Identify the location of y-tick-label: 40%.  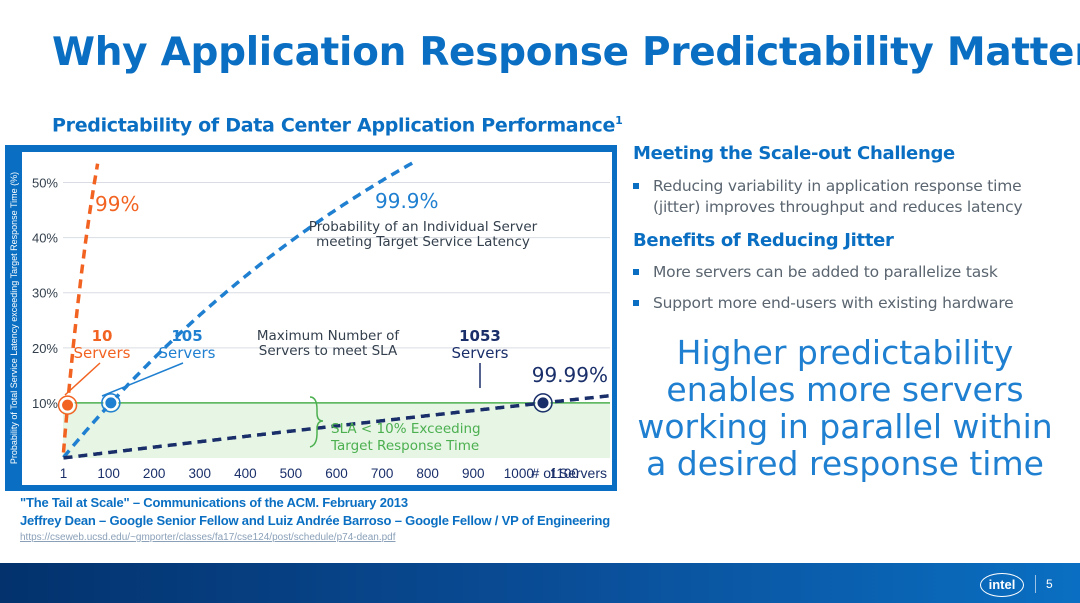
(45, 238).